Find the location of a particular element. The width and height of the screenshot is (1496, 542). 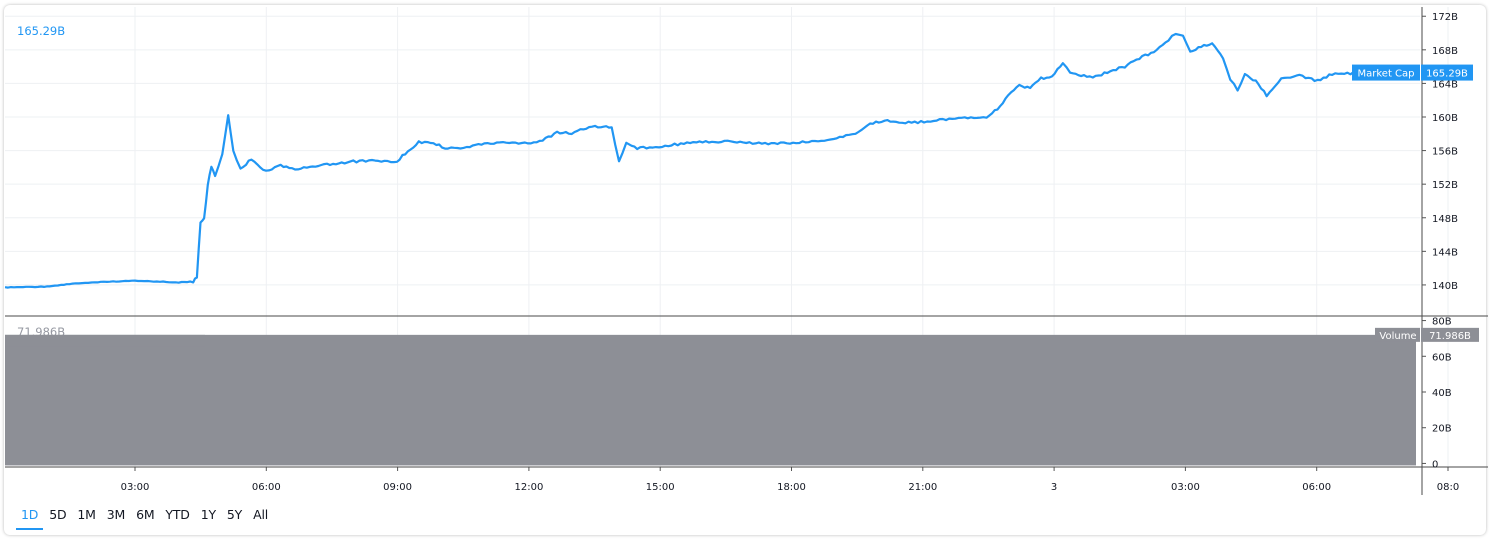

market-cap-last-value: 165.29B is located at coordinates (1447, 74).